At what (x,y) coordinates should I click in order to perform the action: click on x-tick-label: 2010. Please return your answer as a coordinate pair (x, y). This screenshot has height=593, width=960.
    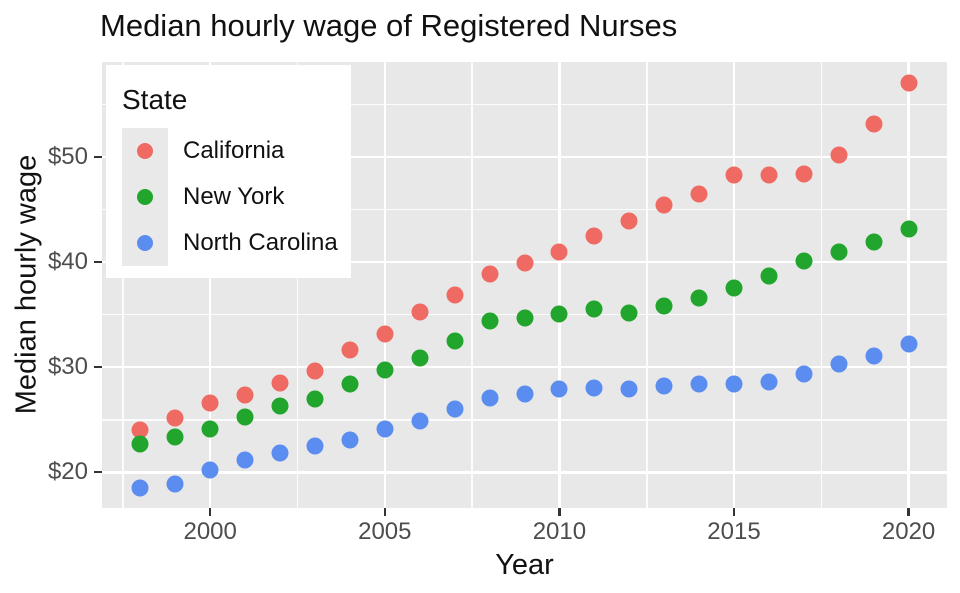
    Looking at the image, I should click on (559, 531).